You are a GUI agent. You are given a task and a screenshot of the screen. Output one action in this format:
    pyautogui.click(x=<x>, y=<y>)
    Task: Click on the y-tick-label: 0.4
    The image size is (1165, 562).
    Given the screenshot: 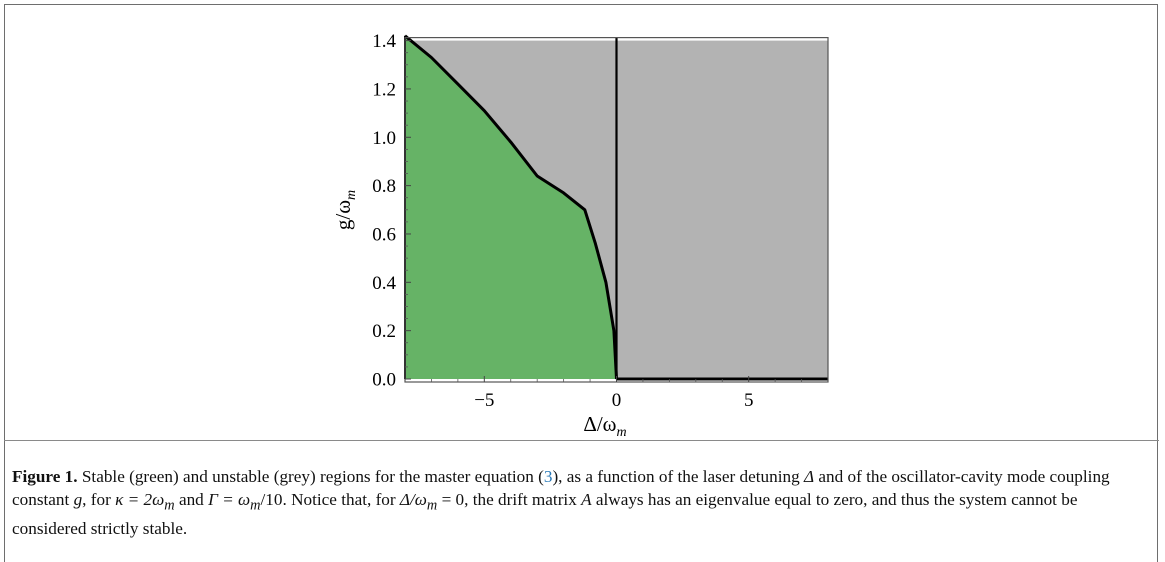 What is the action you would take?
    pyautogui.click(x=384, y=283)
    